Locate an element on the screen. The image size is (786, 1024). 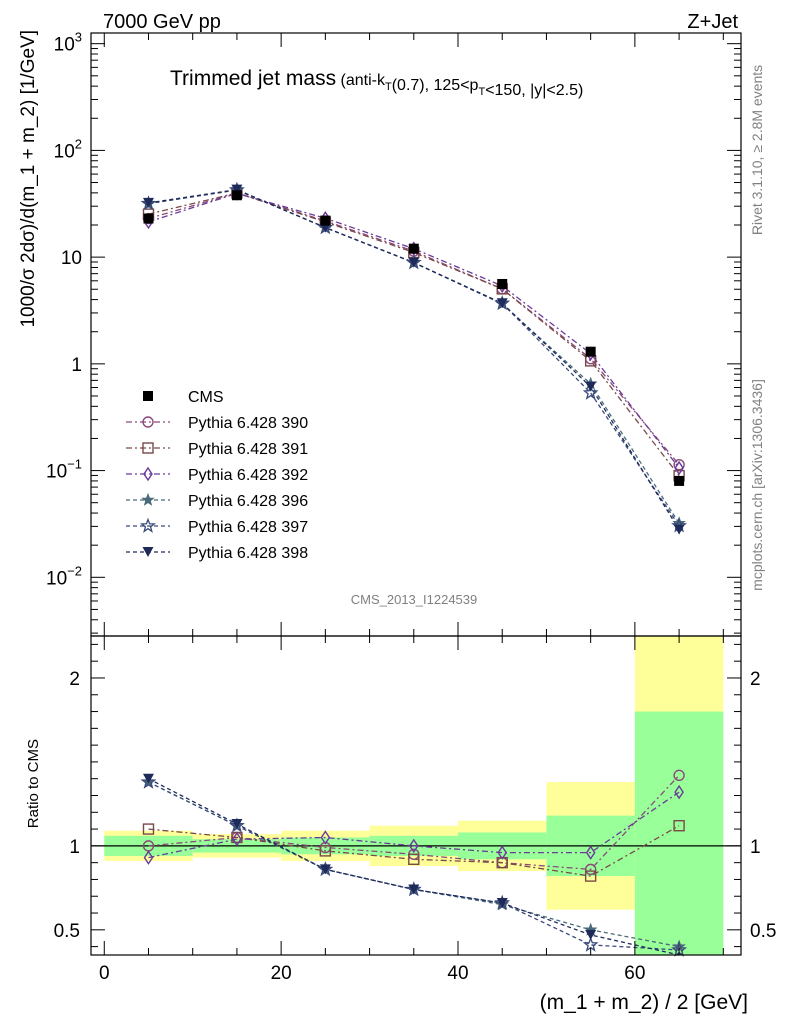
header-right: Z+Jet is located at coordinates (712, 22).